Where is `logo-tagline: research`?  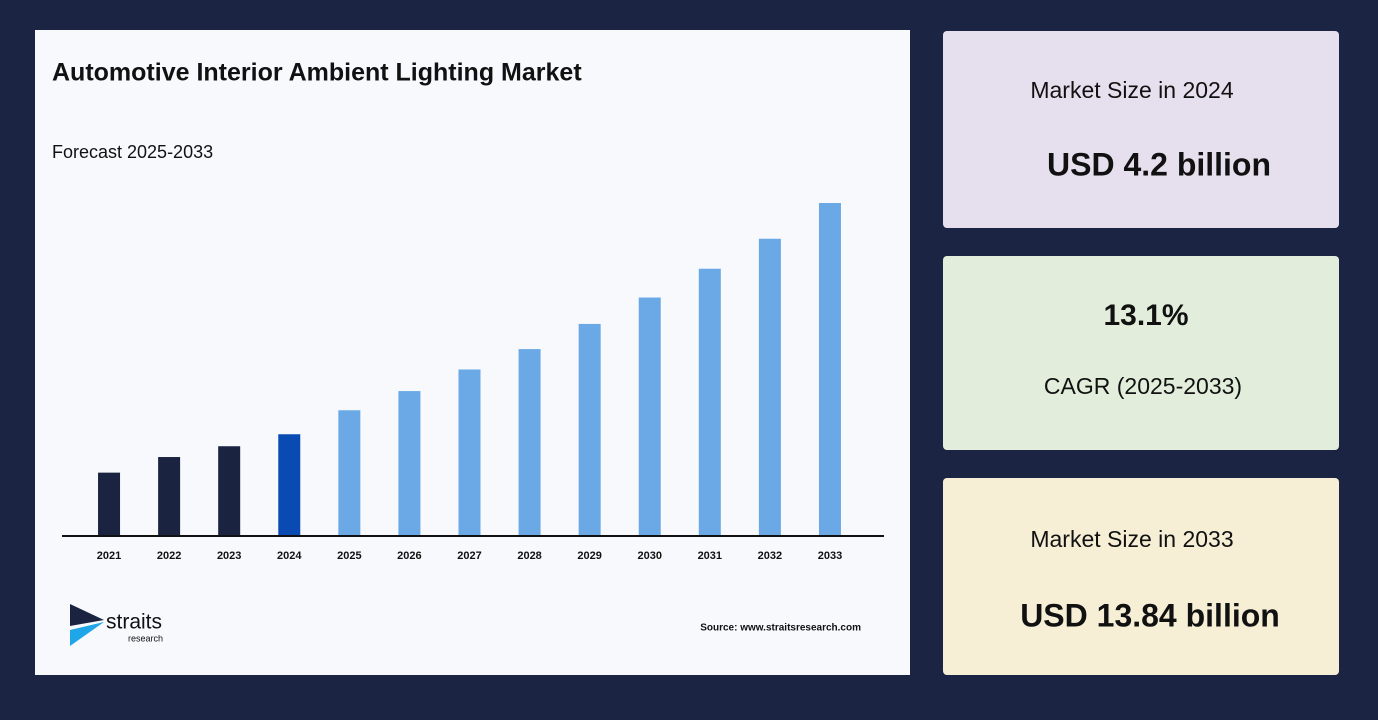 logo-tagline: research is located at coordinates (145, 638).